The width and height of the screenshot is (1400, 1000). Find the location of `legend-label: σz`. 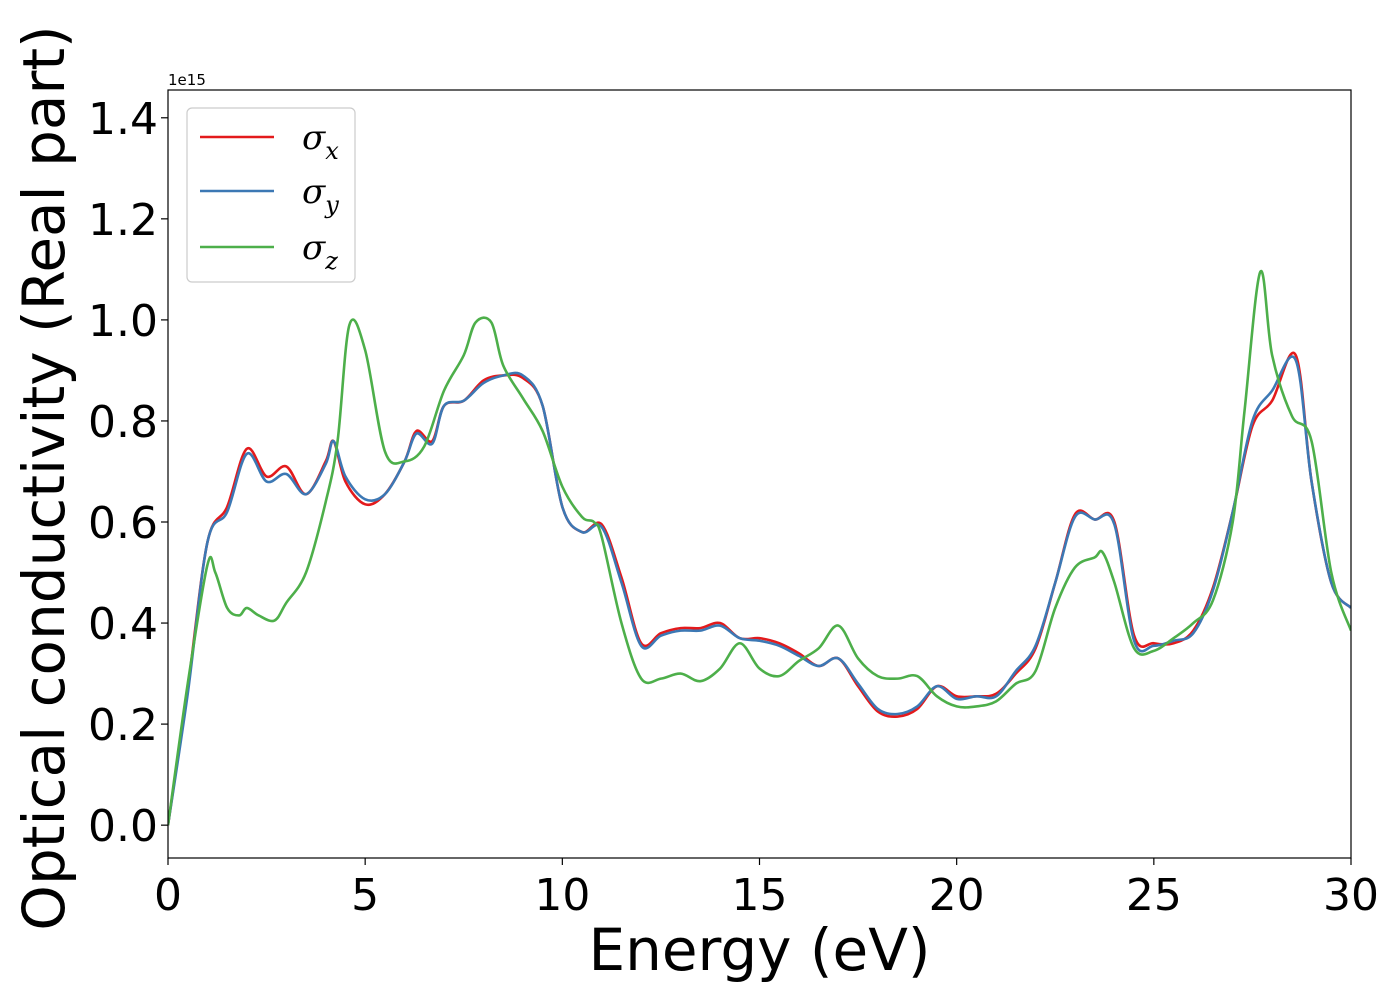

legend-label: σz is located at coordinates (320, 251).